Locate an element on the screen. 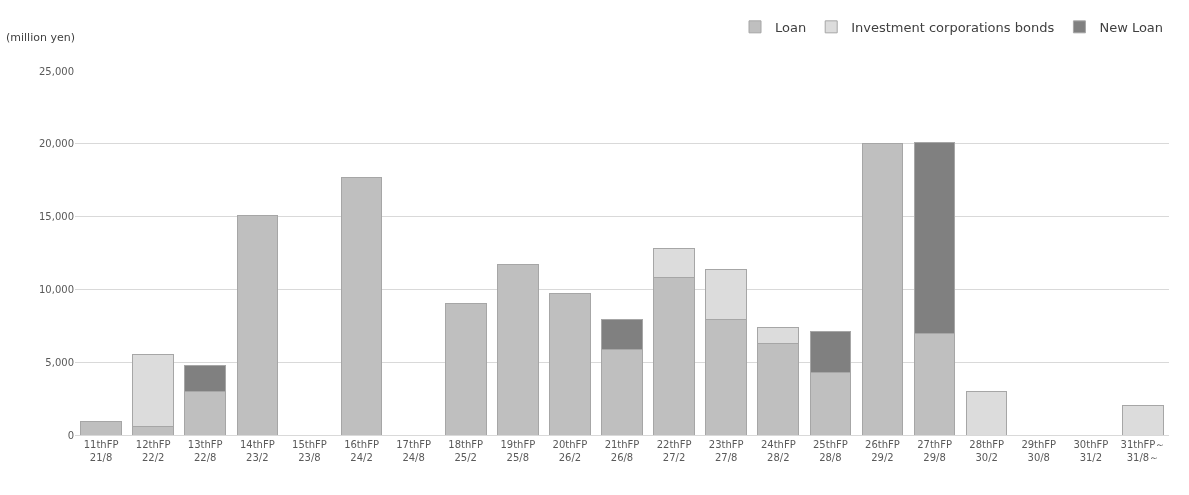 This screenshot has height=495, width=1189. legend-label: New Loan is located at coordinates (1131, 27).